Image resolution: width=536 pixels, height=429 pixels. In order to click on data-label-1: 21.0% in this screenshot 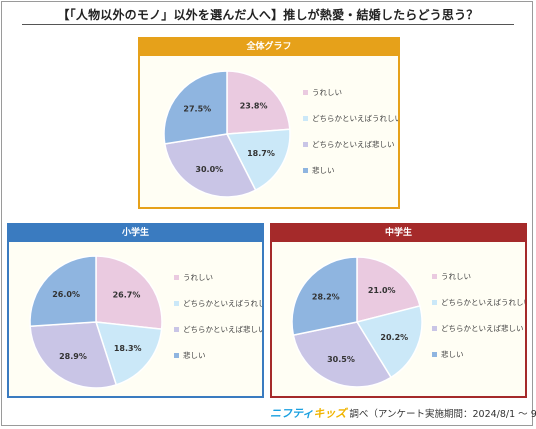, I will do `click(382, 290)`.